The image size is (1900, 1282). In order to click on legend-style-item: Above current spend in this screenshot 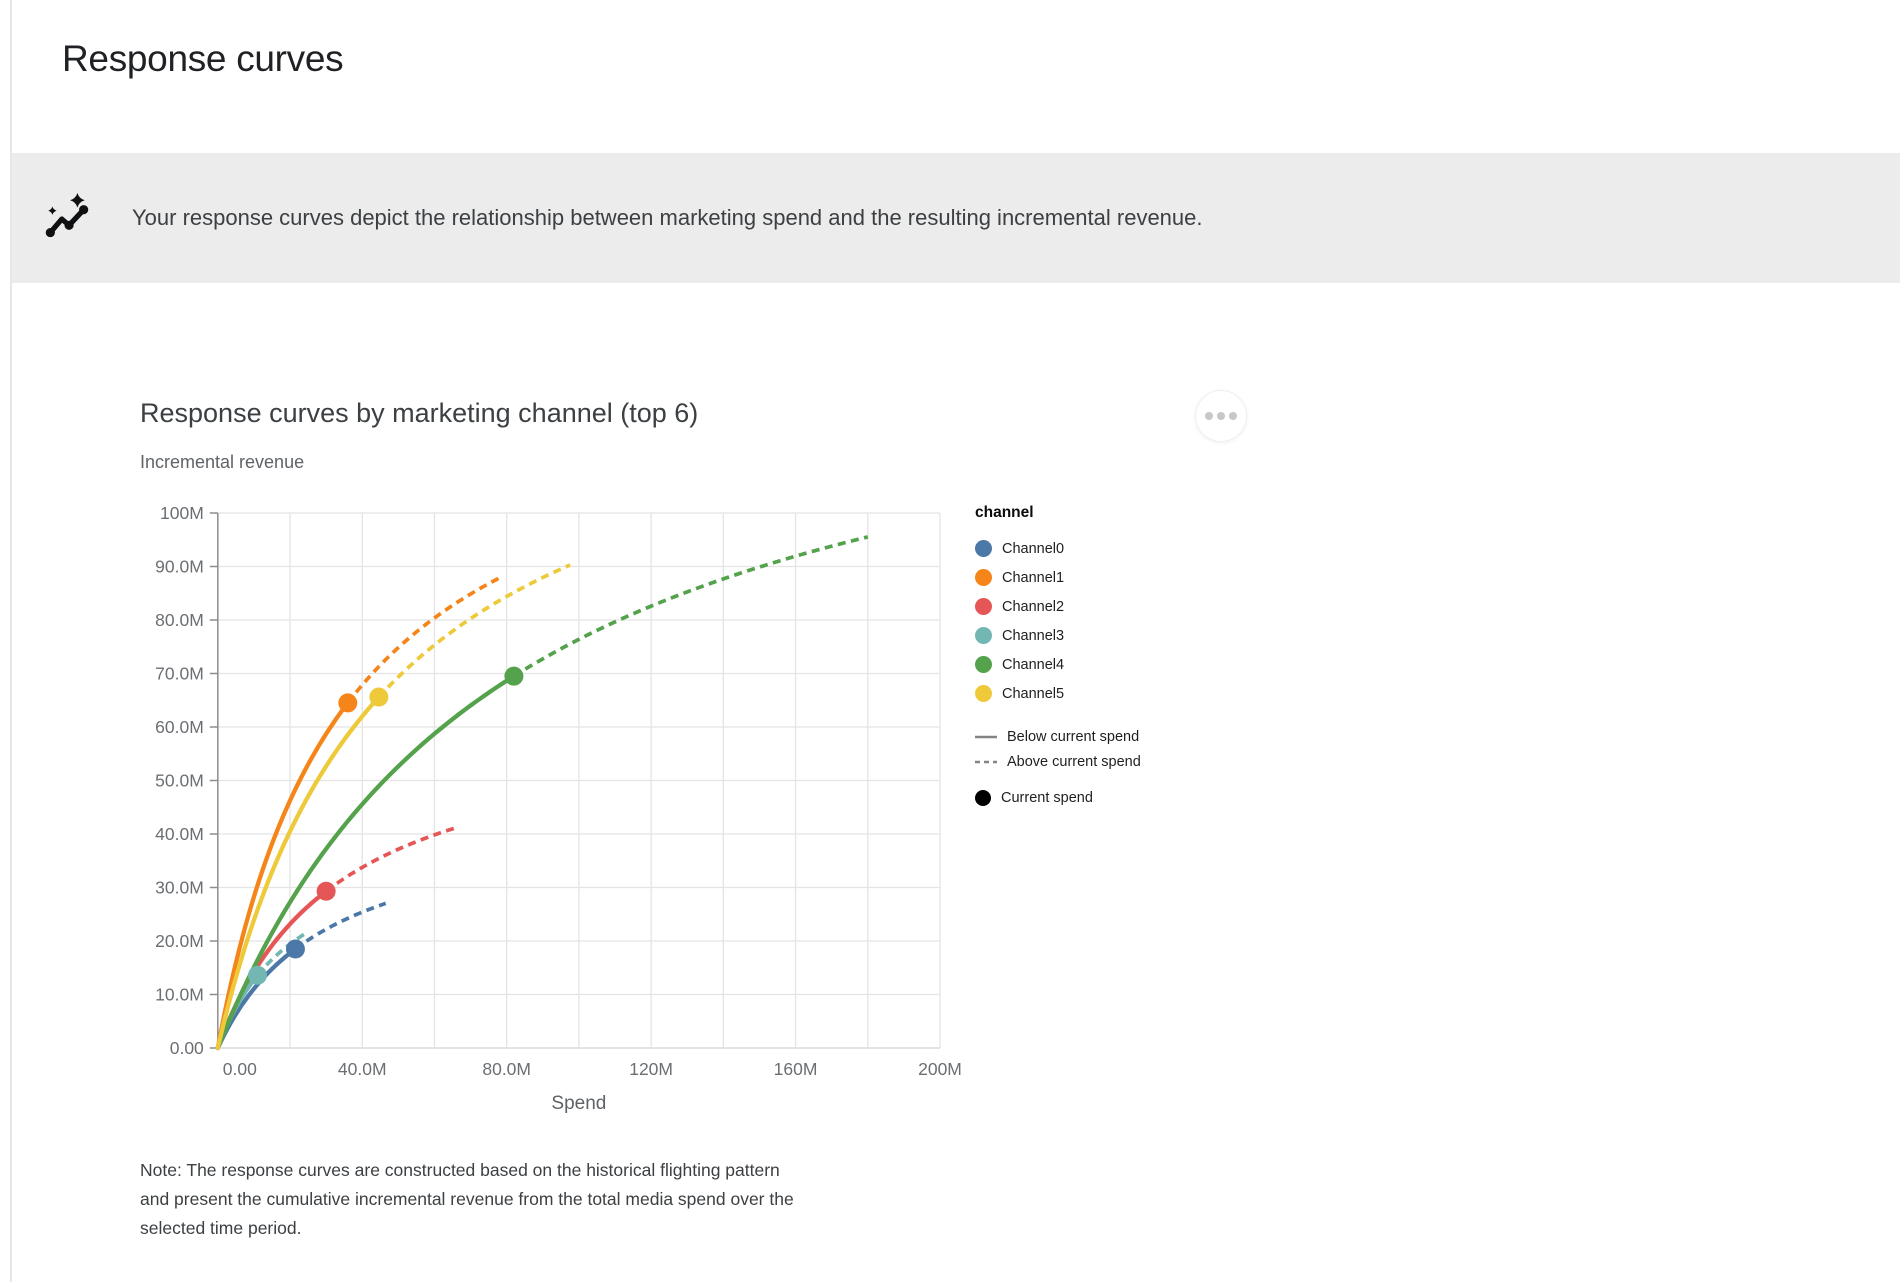, I will do `click(1058, 761)`.